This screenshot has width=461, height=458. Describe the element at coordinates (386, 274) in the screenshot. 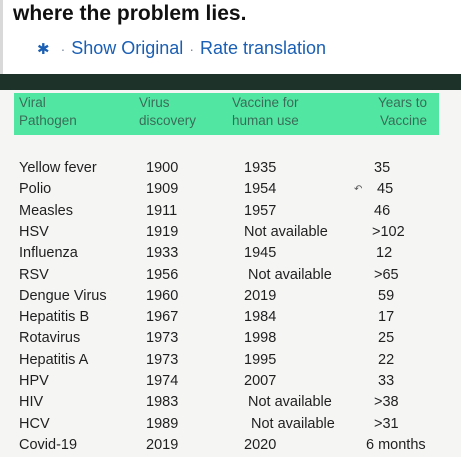

I see `cell-years: >65` at that location.